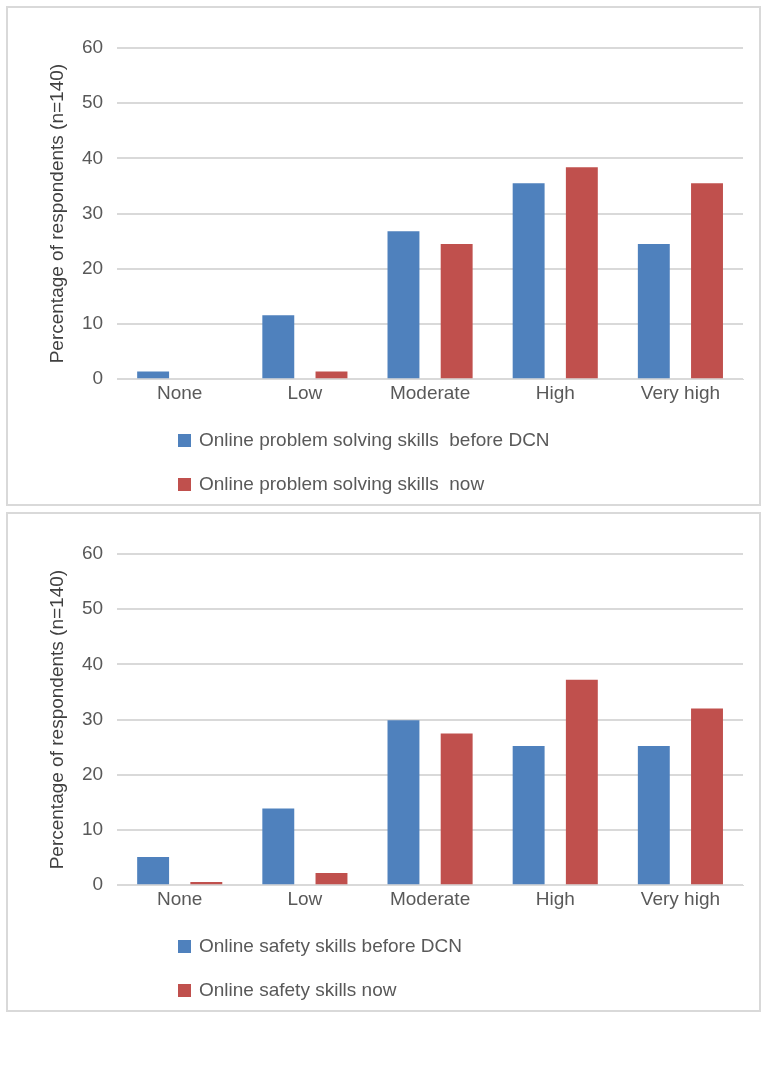 The width and height of the screenshot is (769, 1088). I want to click on legend-label: Online problem solving skills now, so click(342, 484).